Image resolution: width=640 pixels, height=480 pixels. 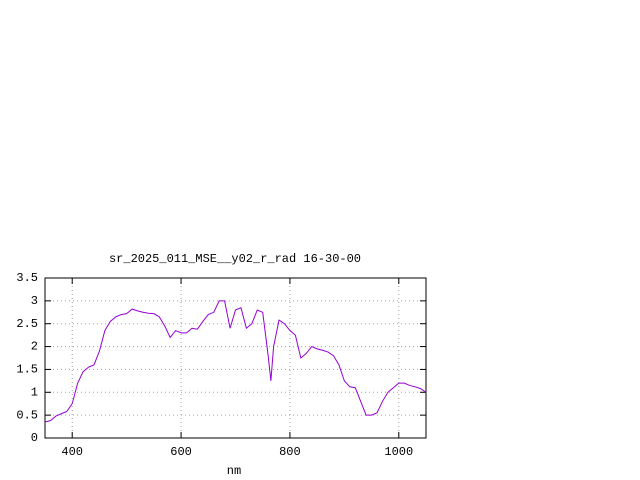 What do you see at coordinates (34, 301) in the screenshot?
I see `y-tick-label: 3` at bounding box center [34, 301].